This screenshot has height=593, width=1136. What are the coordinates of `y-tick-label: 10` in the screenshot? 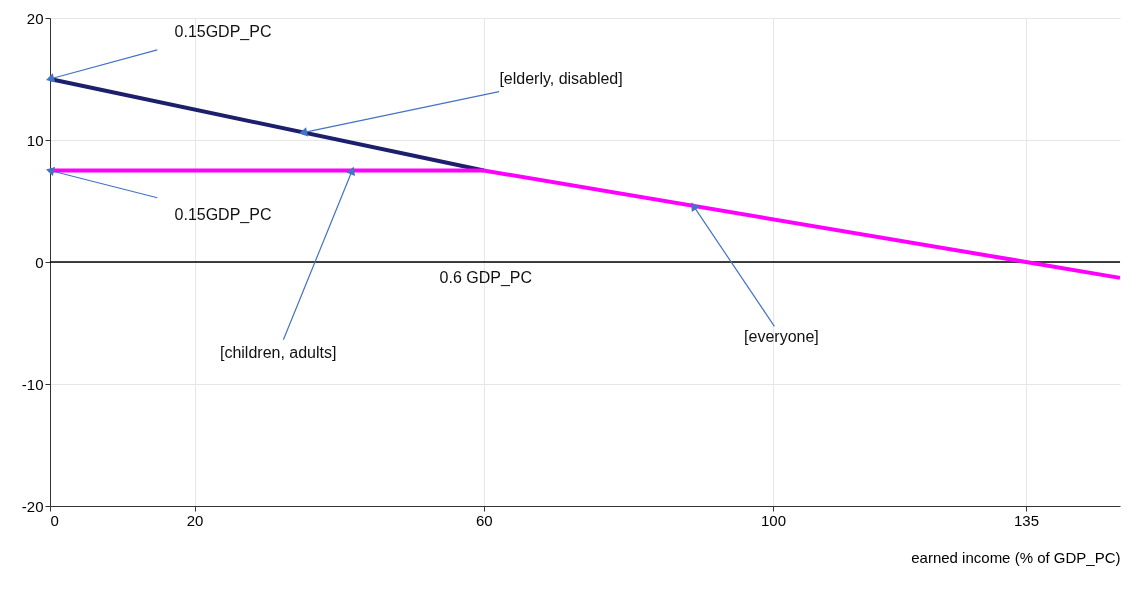 It's located at (35, 140).